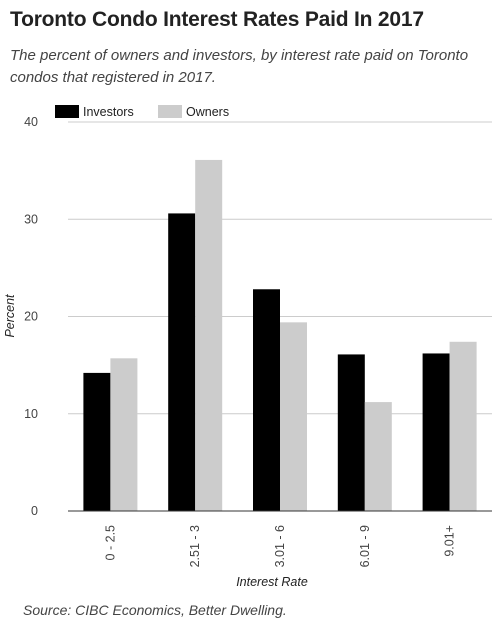  I want to click on y-tick-label: 30, so click(31, 219).